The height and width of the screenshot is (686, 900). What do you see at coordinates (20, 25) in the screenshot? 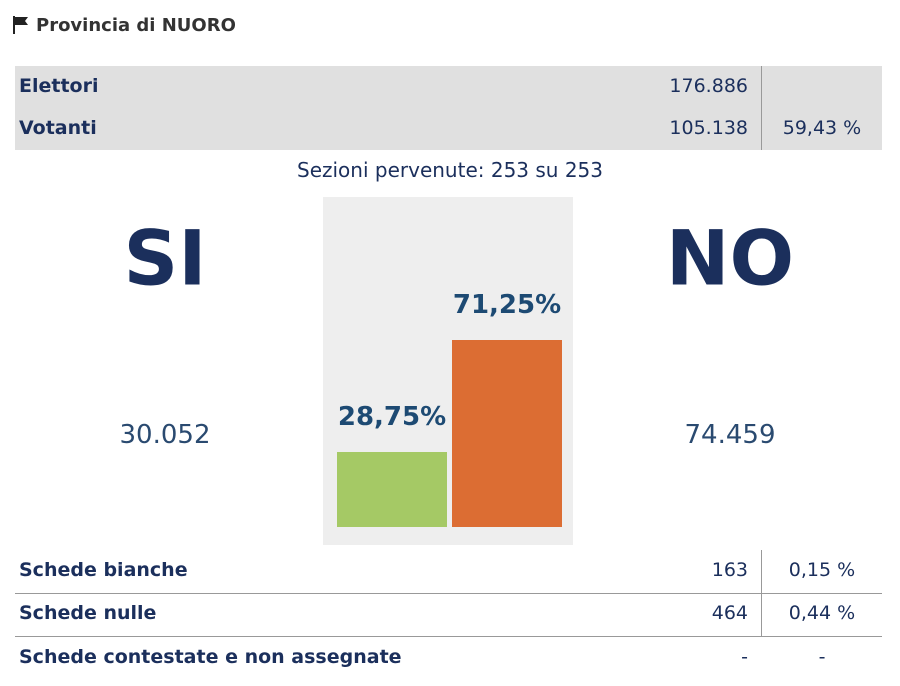
I see `flag-icon` at bounding box center [20, 25].